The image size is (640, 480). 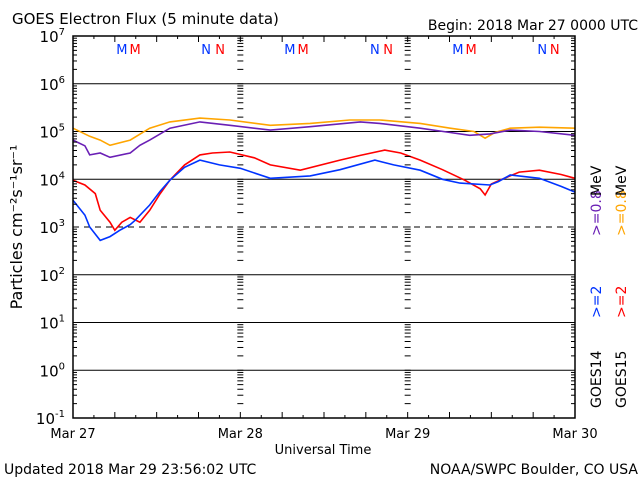 I want to click on updated-timestamp: Updated 2018 Mar 29 23:56:02 UTC, so click(x=130, y=470).